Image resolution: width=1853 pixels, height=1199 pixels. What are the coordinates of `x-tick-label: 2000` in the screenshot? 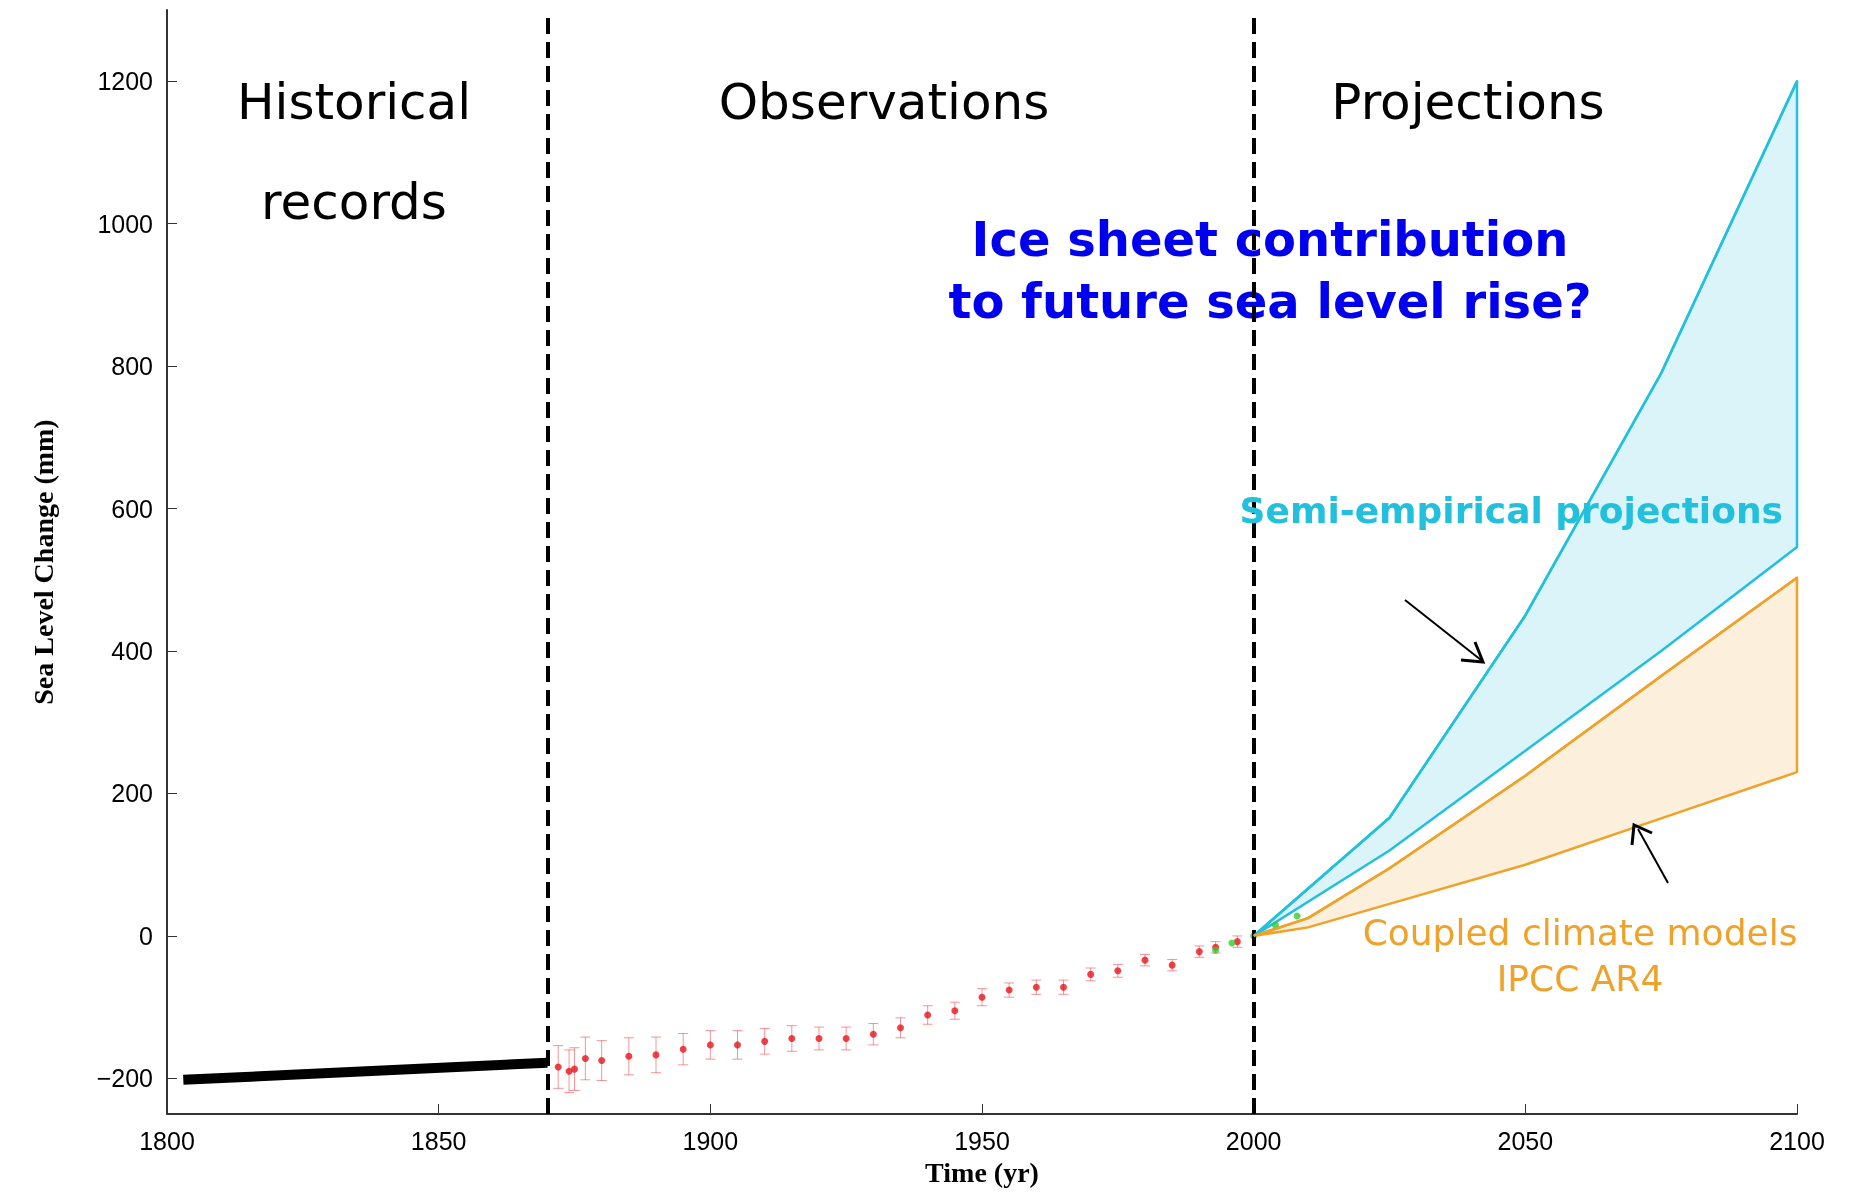 It's located at (1253, 1140).